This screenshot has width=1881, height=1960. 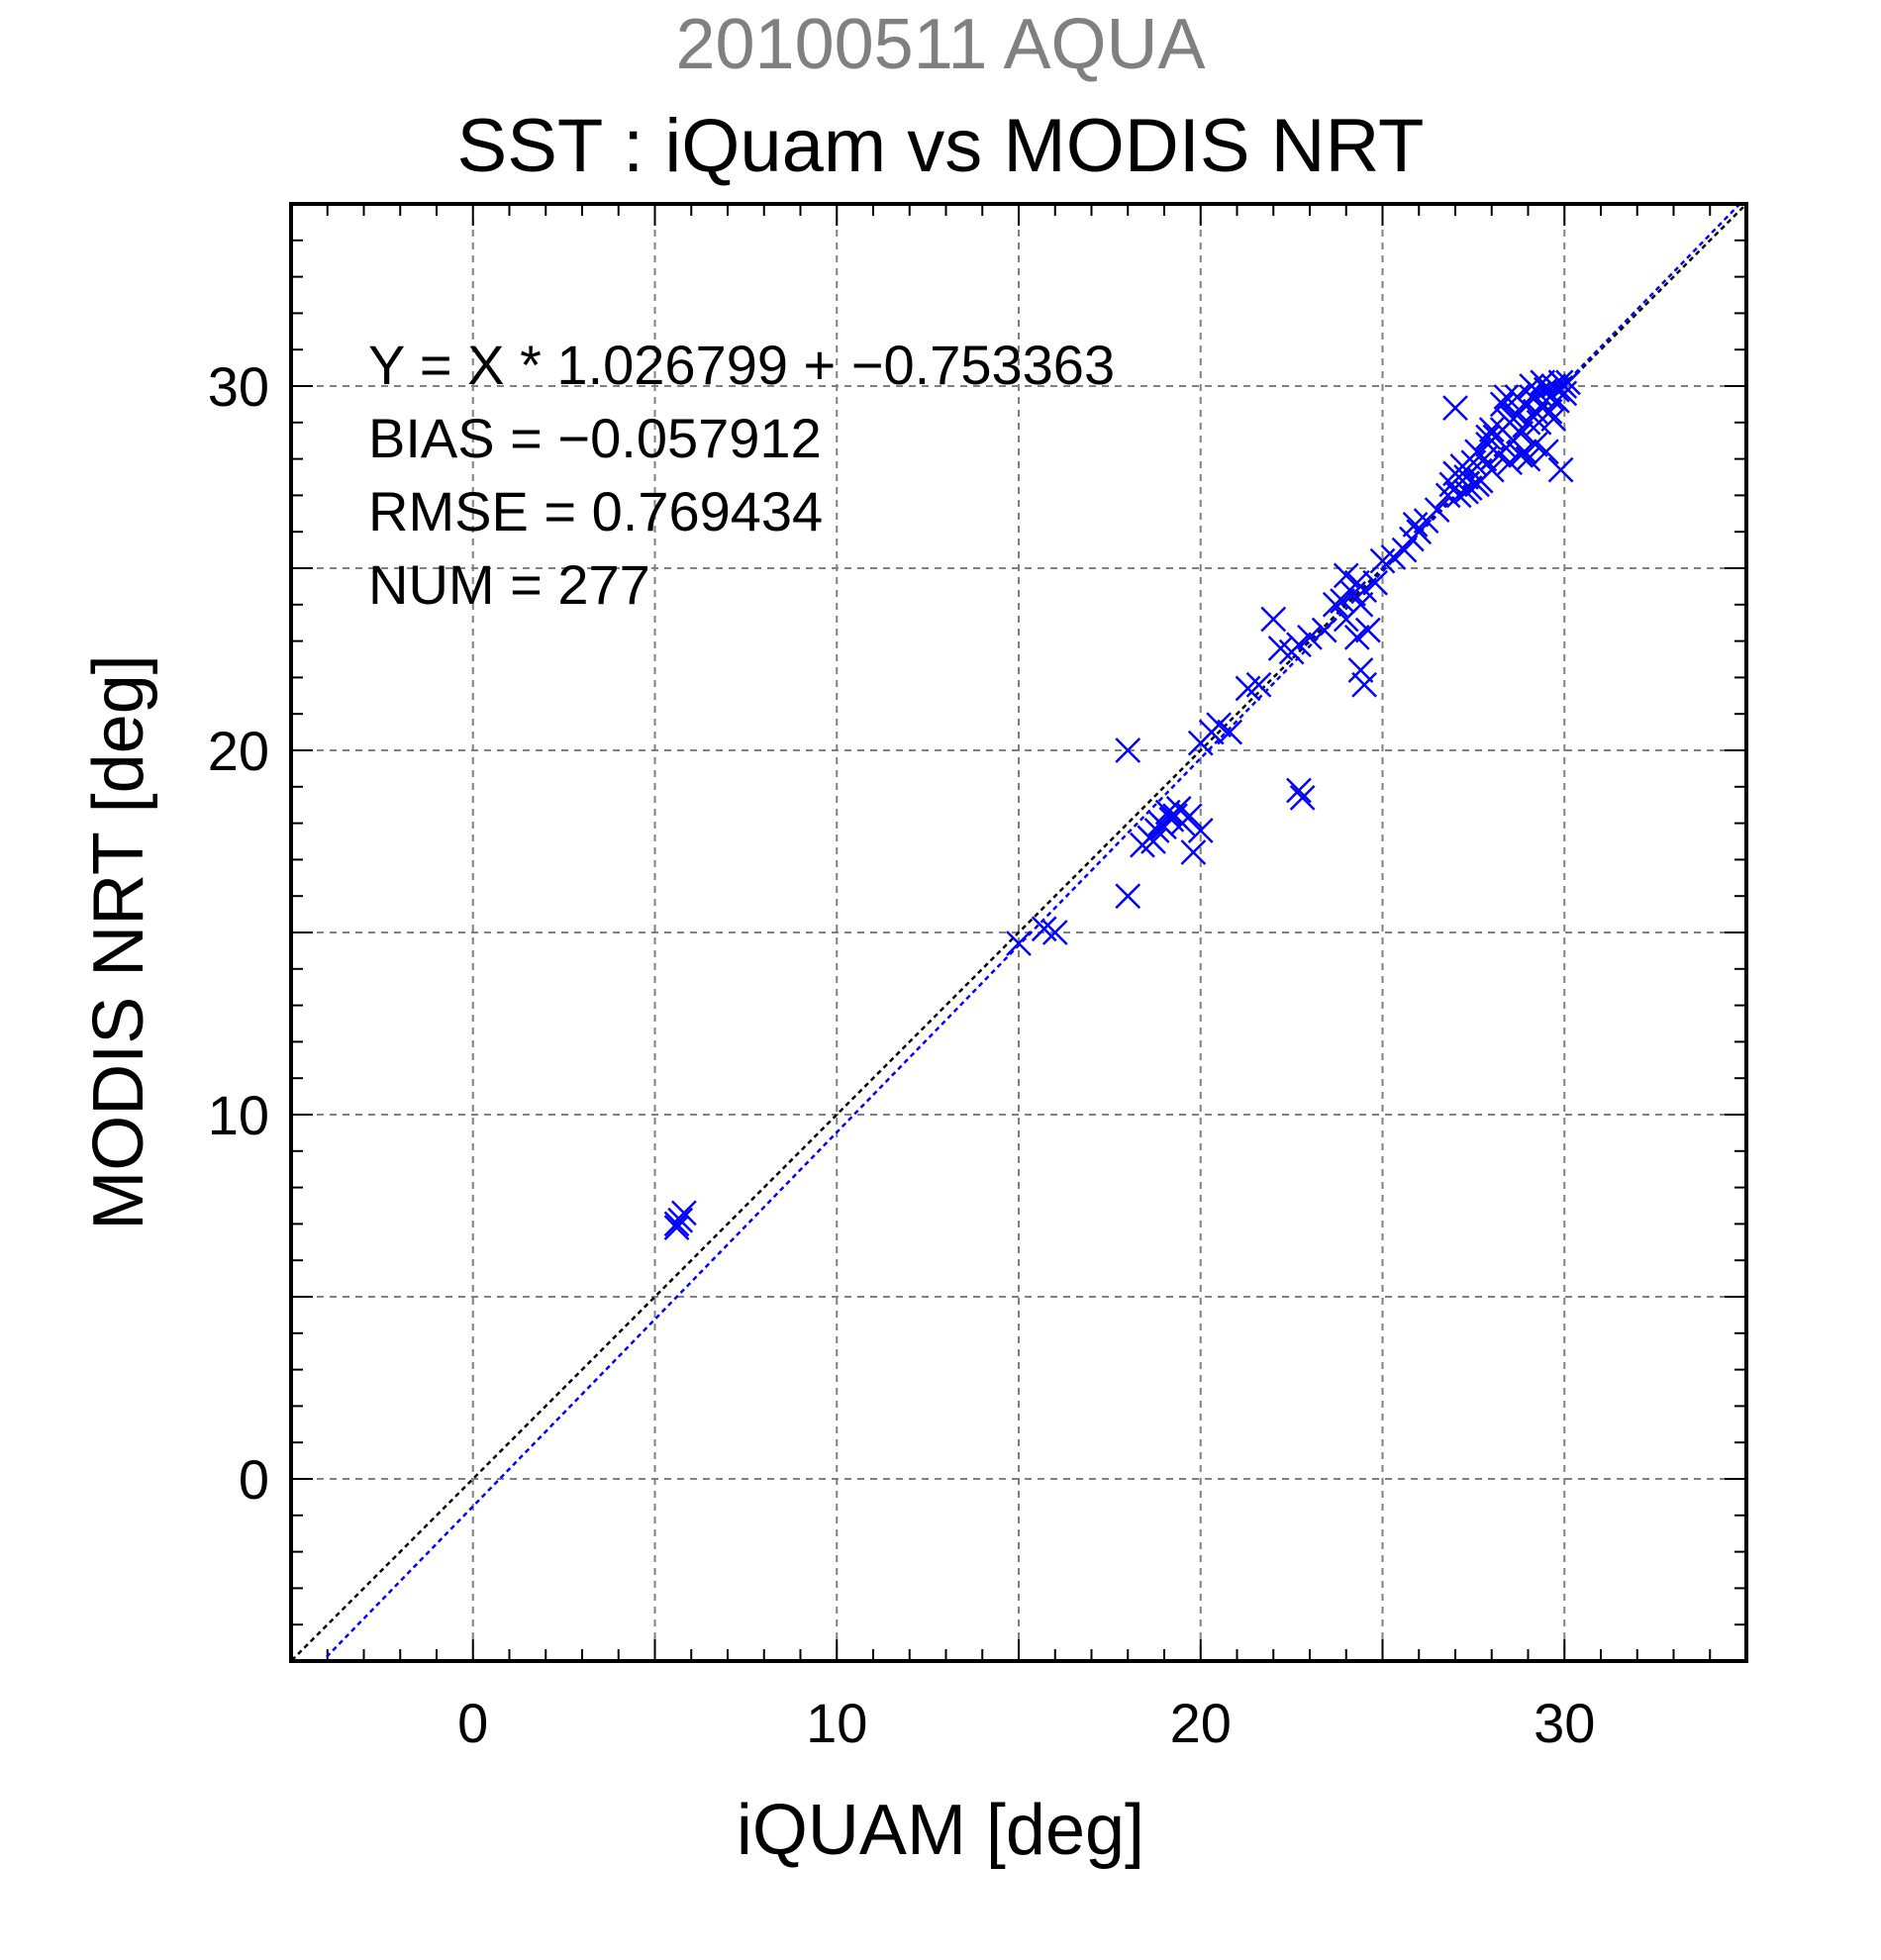 I want to click on bias-stat: BIAS = −0.057912, so click(x=595, y=438).